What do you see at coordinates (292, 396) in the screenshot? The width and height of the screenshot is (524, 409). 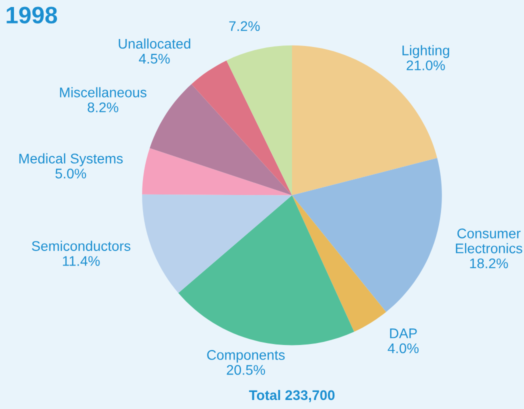 I see `text: Total 233,700` at bounding box center [292, 396].